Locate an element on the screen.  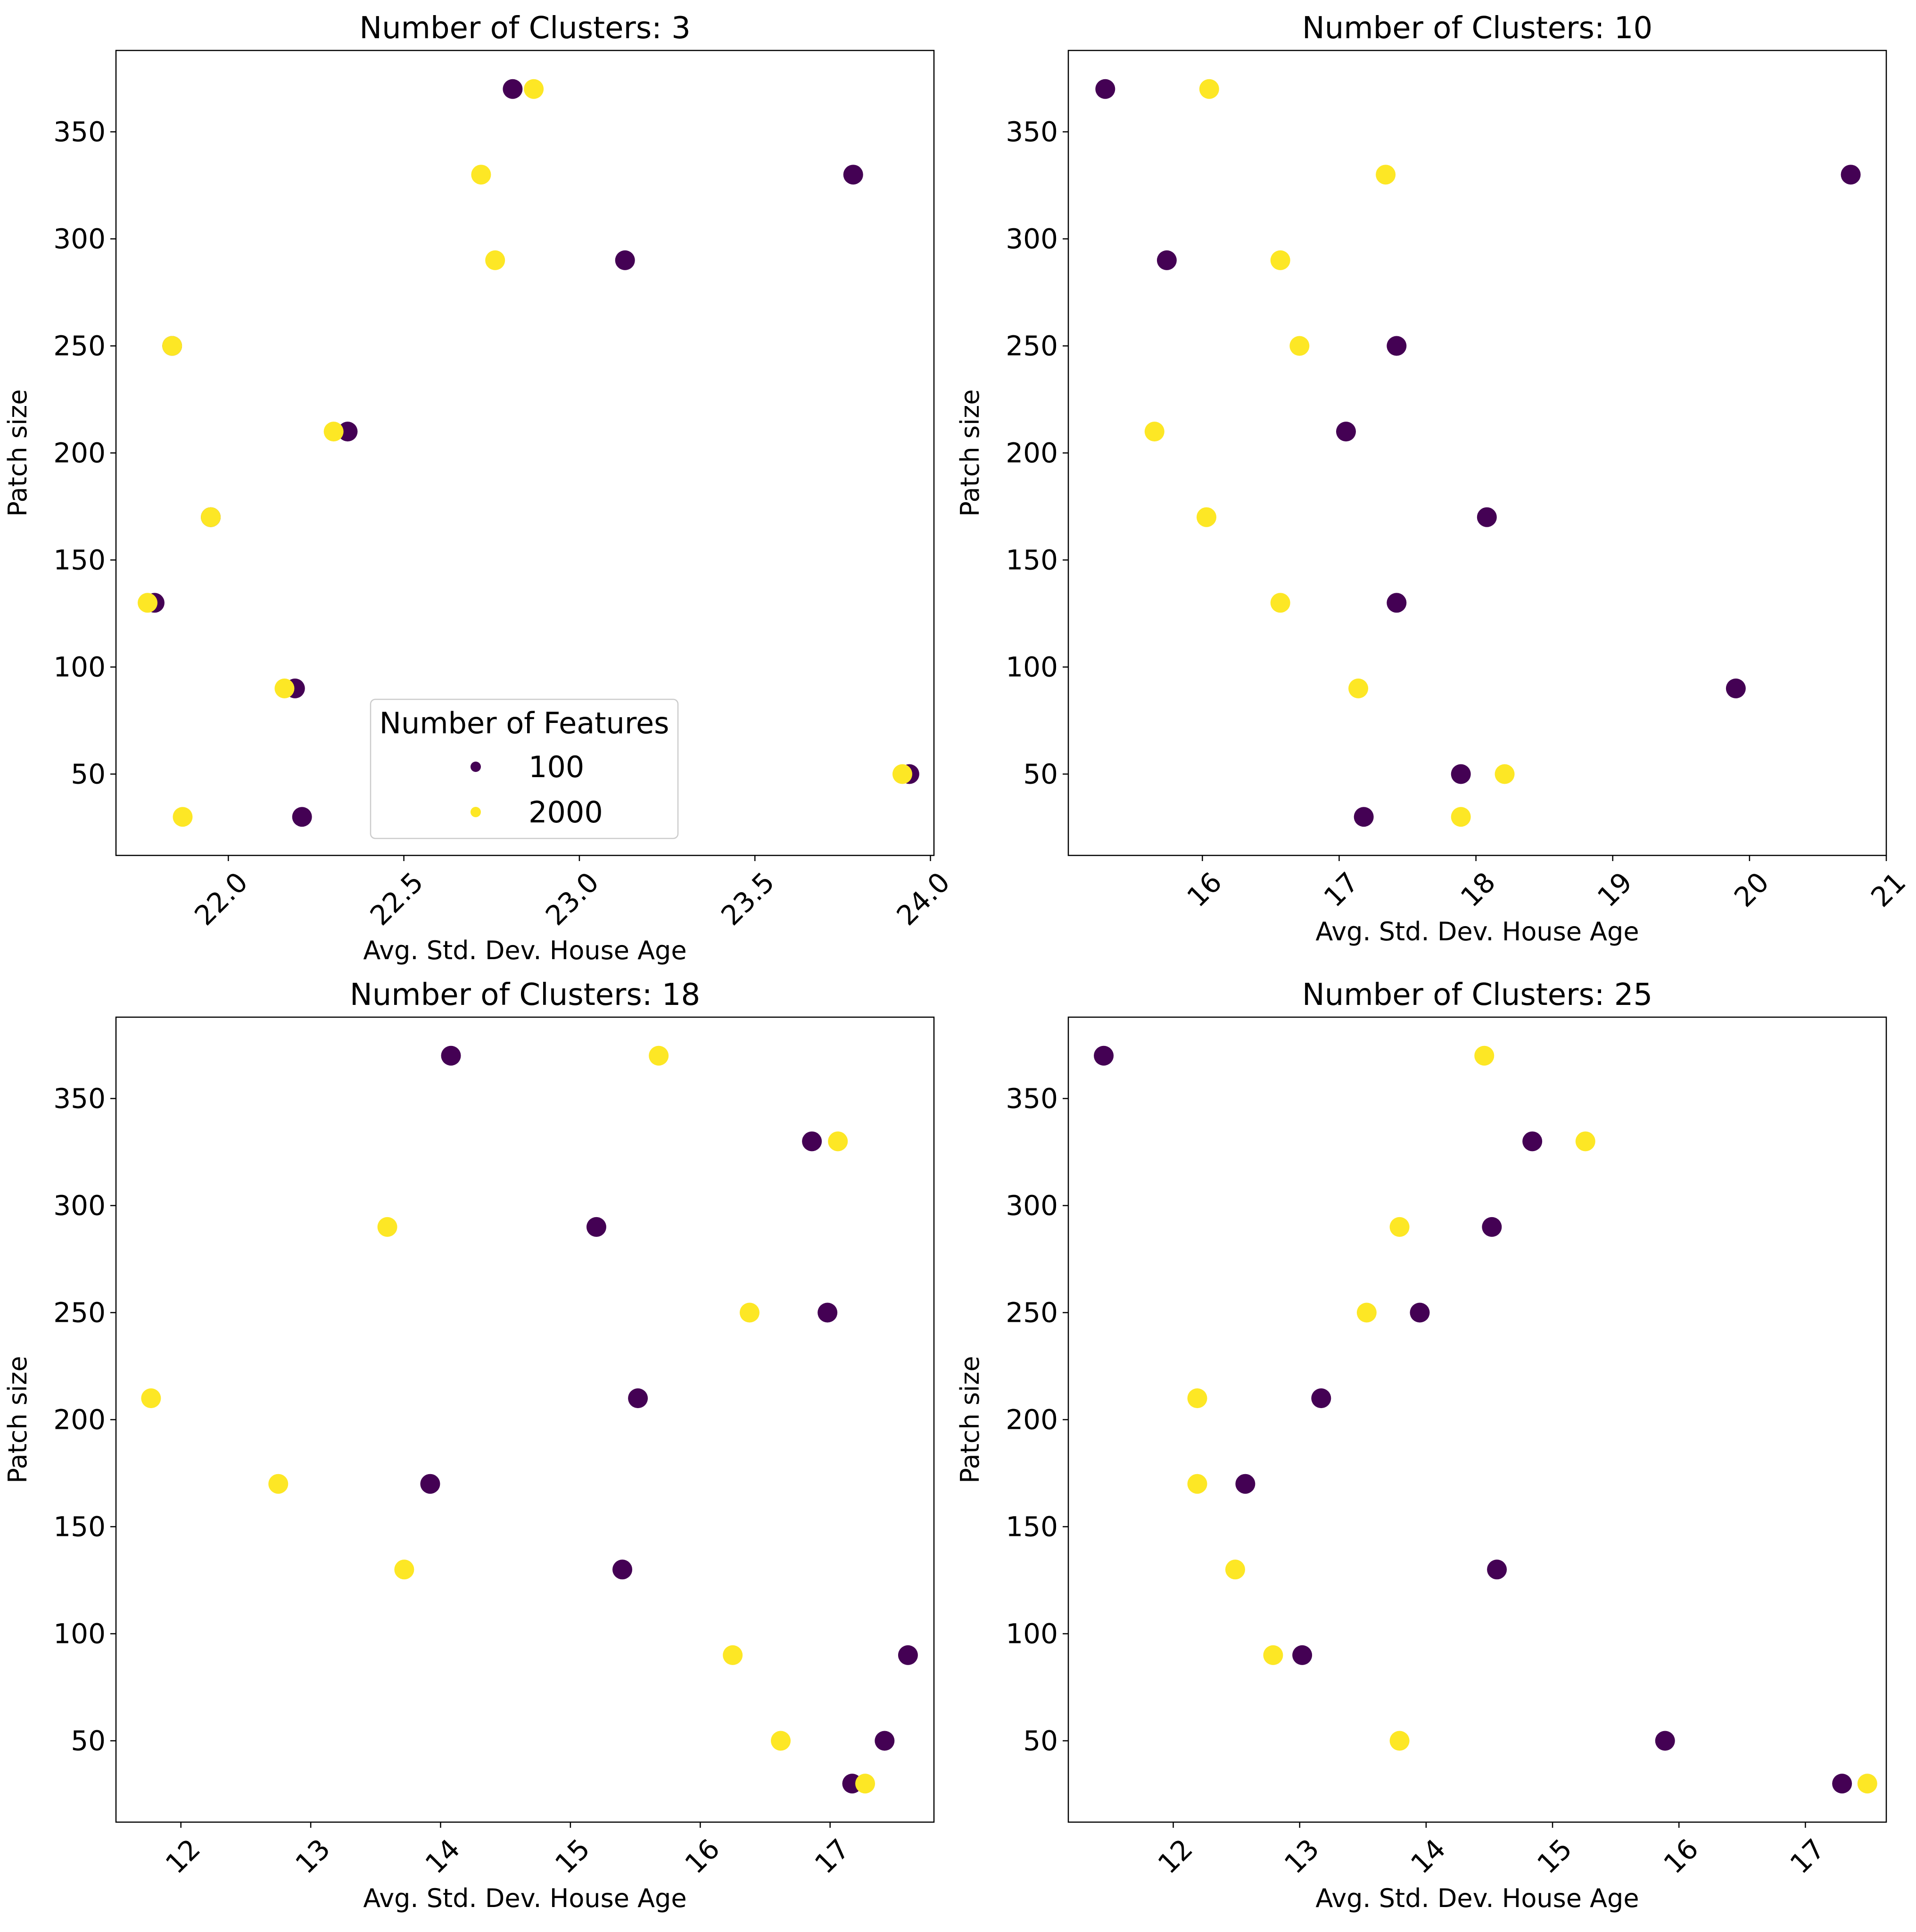
x-tick-label: 13 is located at coordinates (1301, 1856).